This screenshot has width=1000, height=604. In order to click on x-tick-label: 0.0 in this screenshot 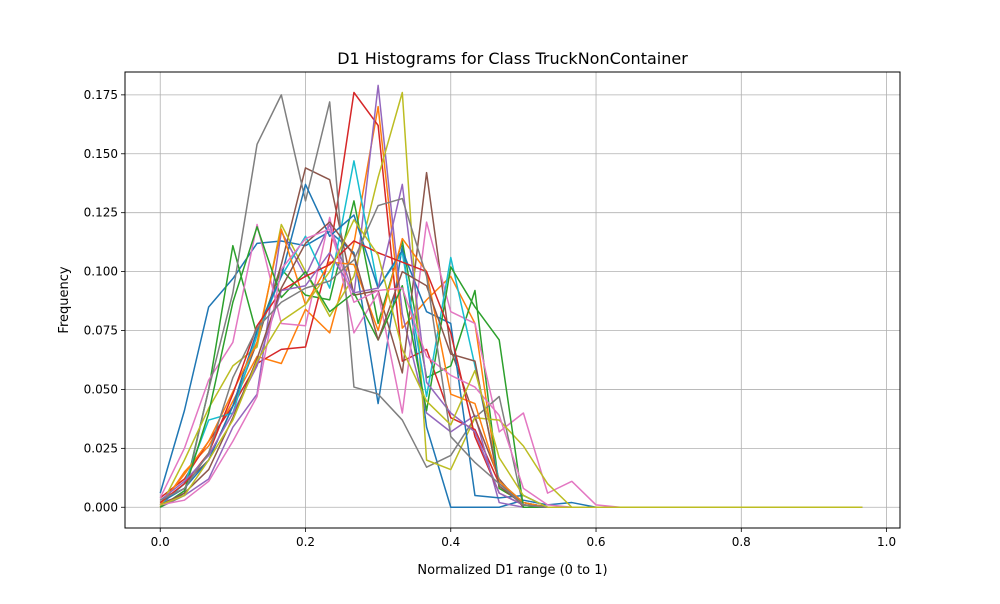, I will do `click(160, 542)`.